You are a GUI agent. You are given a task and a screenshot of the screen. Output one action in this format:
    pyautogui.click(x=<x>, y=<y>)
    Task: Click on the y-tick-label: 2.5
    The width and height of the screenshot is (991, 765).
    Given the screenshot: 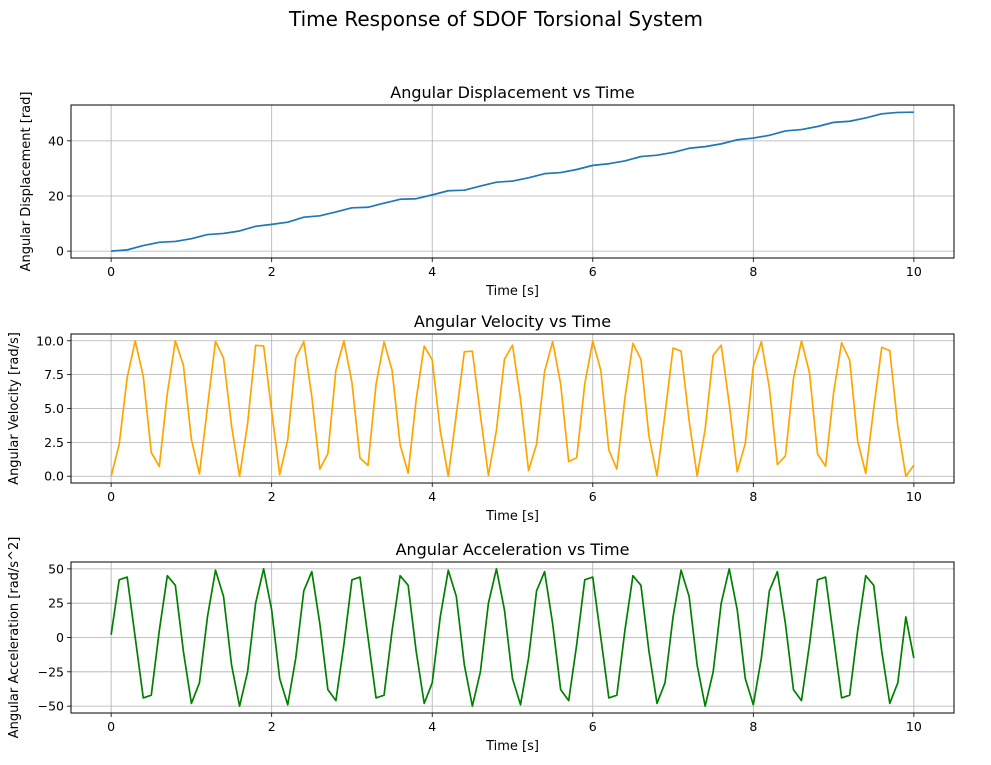 What is the action you would take?
    pyautogui.click(x=54, y=442)
    